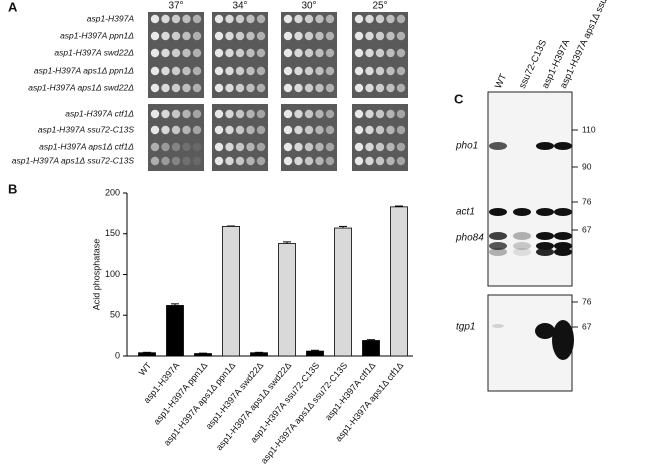 The image size is (657, 472). What do you see at coordinates (94, 52) in the screenshot?
I see `strain-label: asp1-H397A swd22Δ` at bounding box center [94, 52].